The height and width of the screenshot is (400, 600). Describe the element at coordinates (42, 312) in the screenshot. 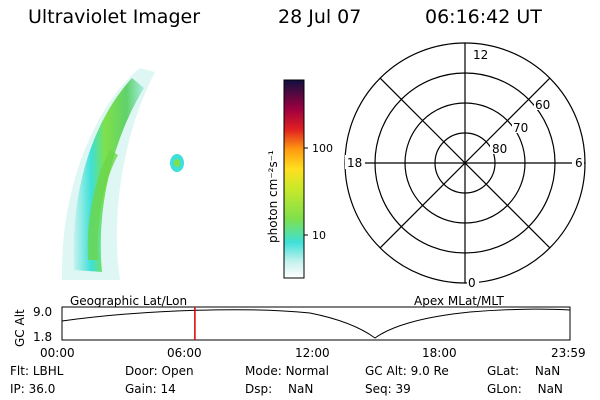

I see `timeline-ytick-9: 9.0` at that location.